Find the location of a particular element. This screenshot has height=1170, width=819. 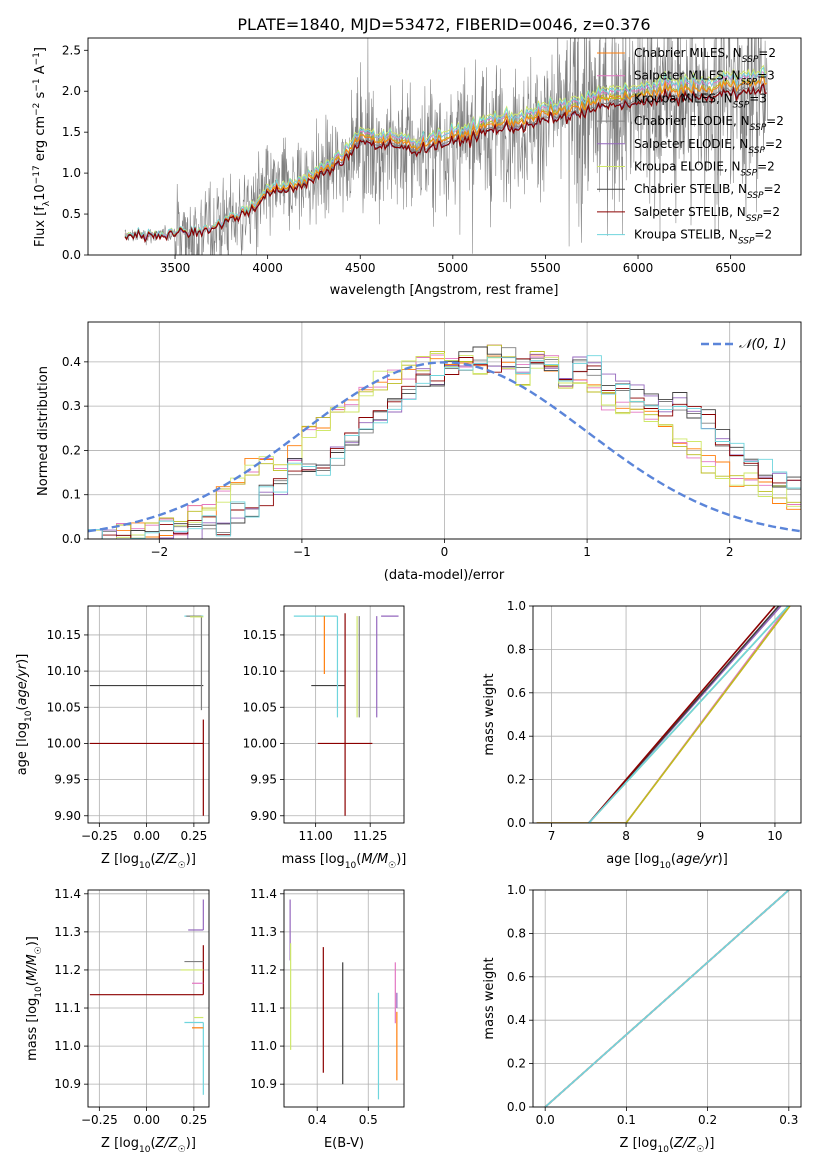

label-part: 10 is located at coordinates (145, 1150).